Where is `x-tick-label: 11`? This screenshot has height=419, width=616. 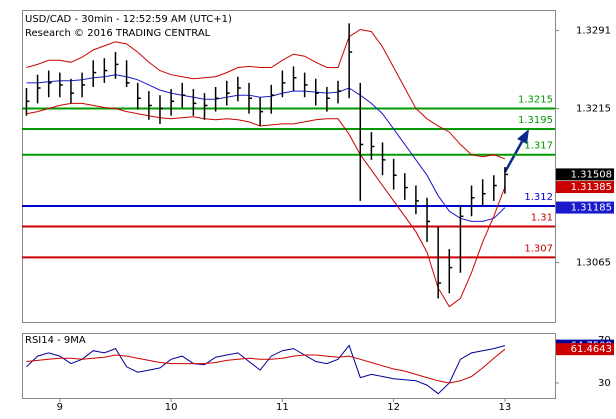
x-tick-label: 11 is located at coordinates (282, 407).